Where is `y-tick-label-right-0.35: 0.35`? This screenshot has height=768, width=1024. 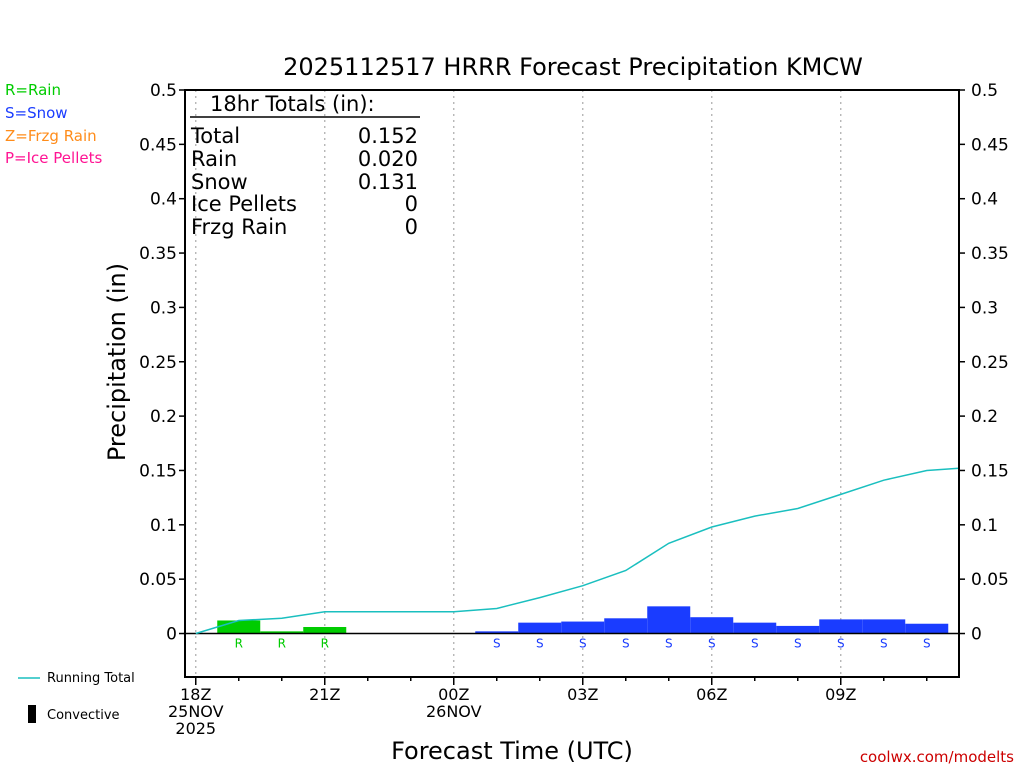 y-tick-label-right-0.35: 0.35 is located at coordinates (990, 254).